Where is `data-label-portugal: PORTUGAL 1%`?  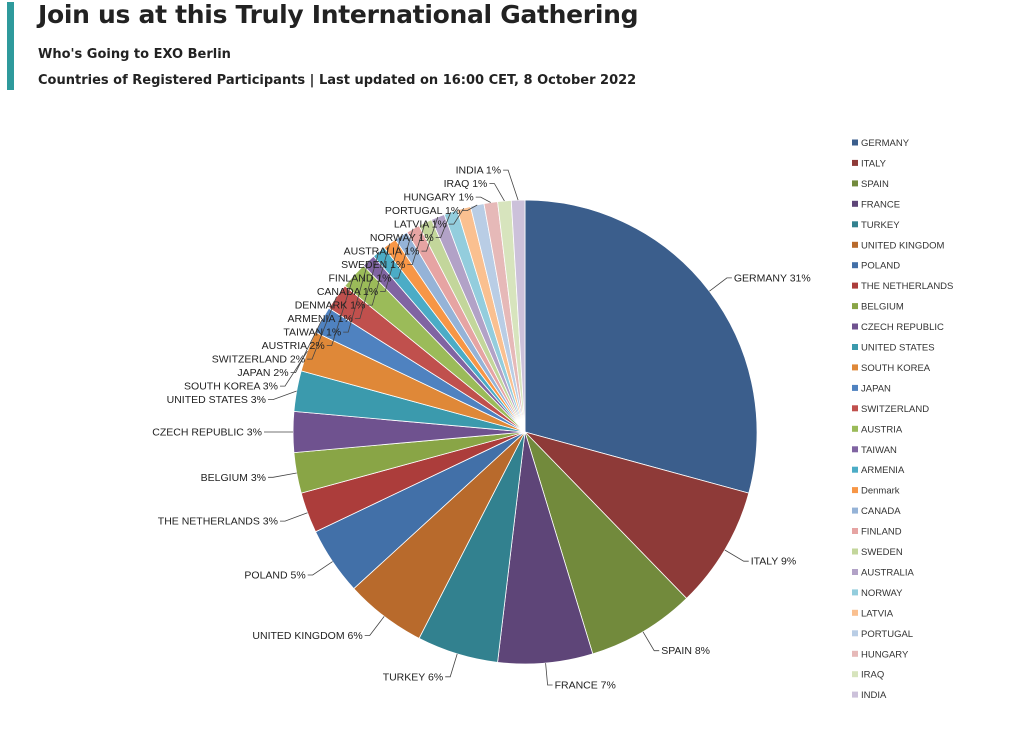 data-label-portugal: PORTUGAL 1% is located at coordinates (422, 211).